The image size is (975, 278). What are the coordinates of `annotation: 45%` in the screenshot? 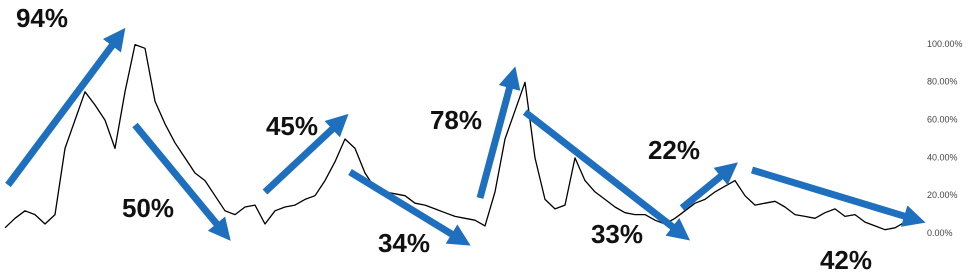 It's located at (292, 126).